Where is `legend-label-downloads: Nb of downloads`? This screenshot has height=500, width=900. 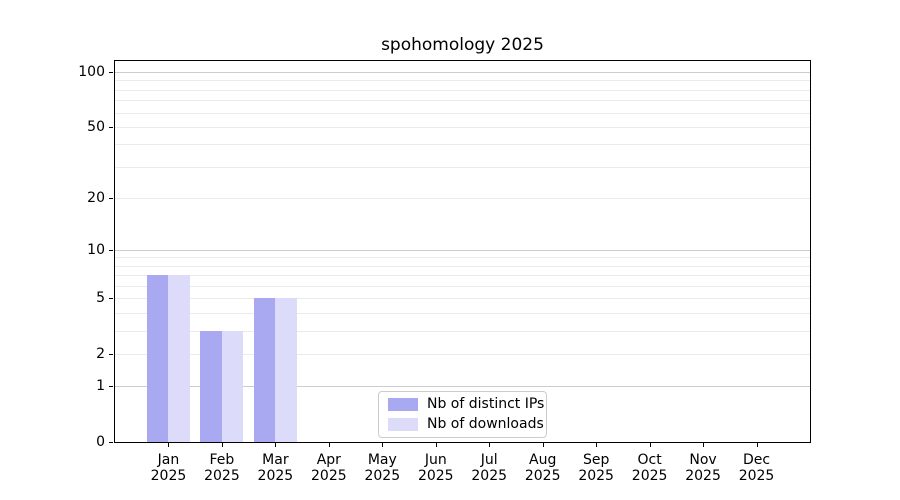 legend-label-downloads: Nb of downloads is located at coordinates (485, 423).